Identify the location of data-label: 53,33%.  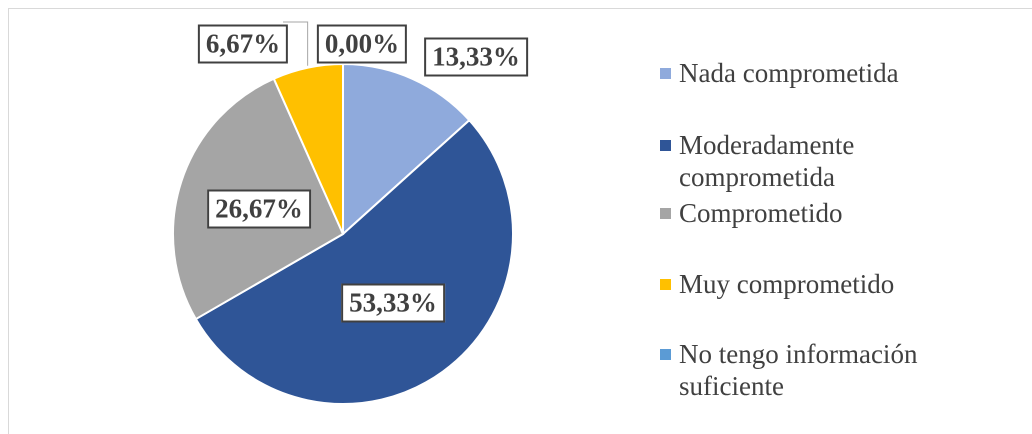
(393, 303).